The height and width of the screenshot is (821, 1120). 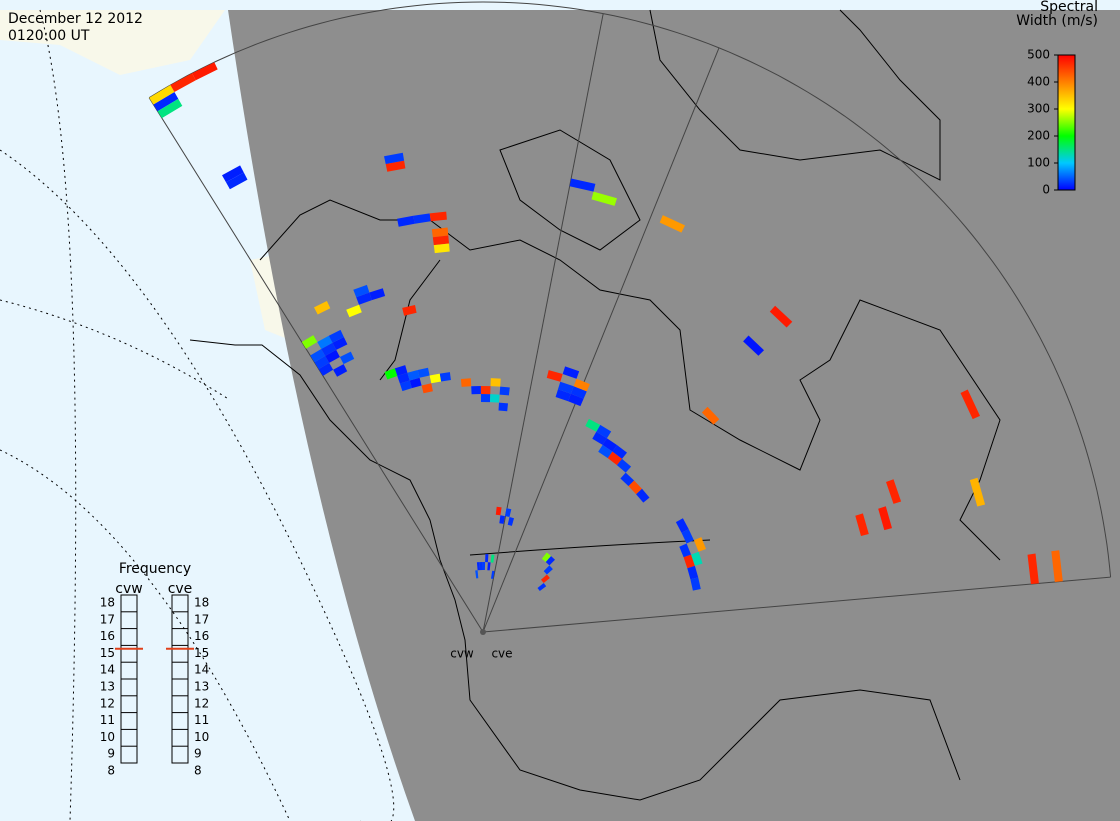 What do you see at coordinates (58, 415) in the screenshot?
I see `graticule-line` at bounding box center [58, 415].